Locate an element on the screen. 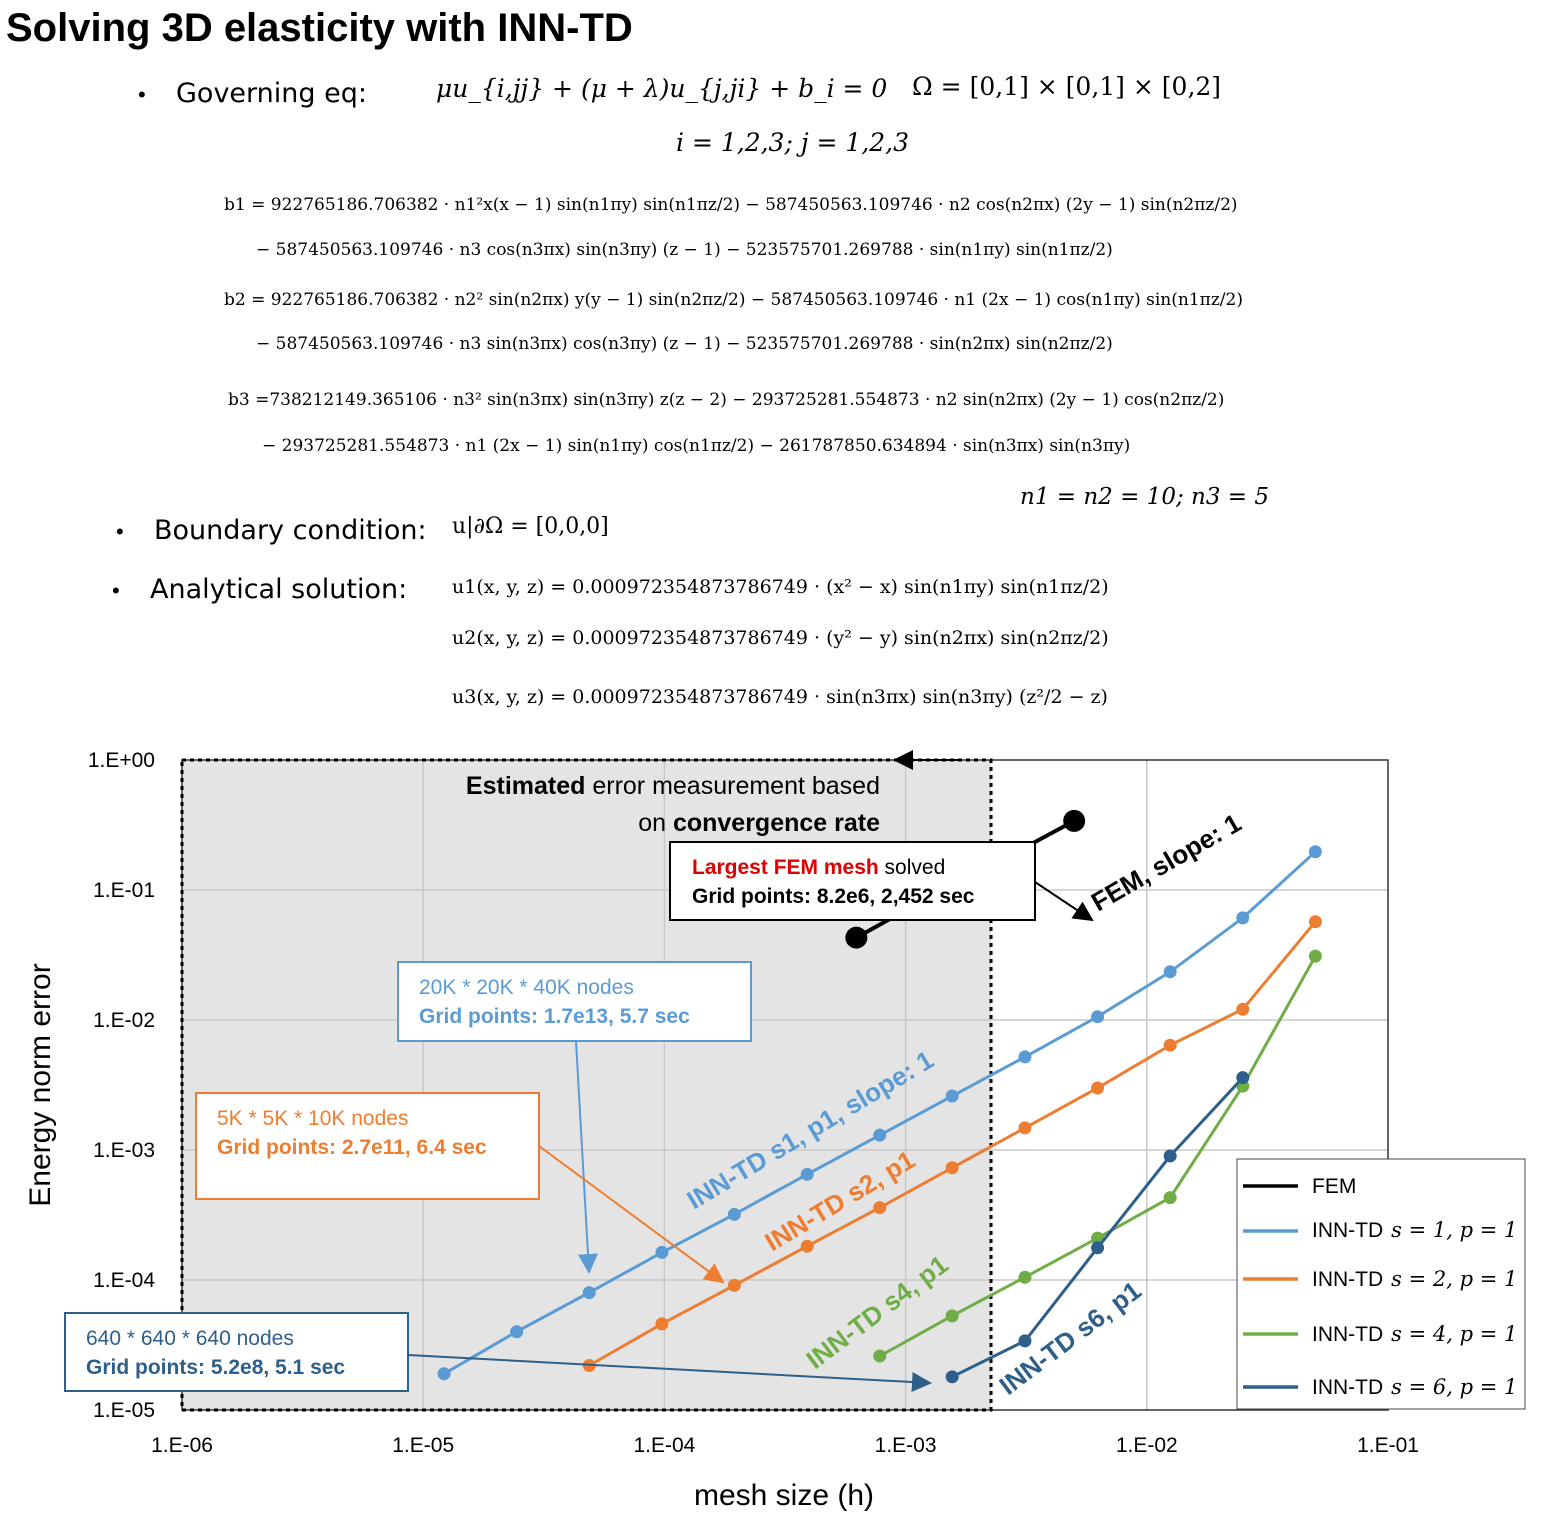 This screenshot has width=1546, height=1513. x-tick-label: 1.E-05 is located at coordinates (423, 1445).